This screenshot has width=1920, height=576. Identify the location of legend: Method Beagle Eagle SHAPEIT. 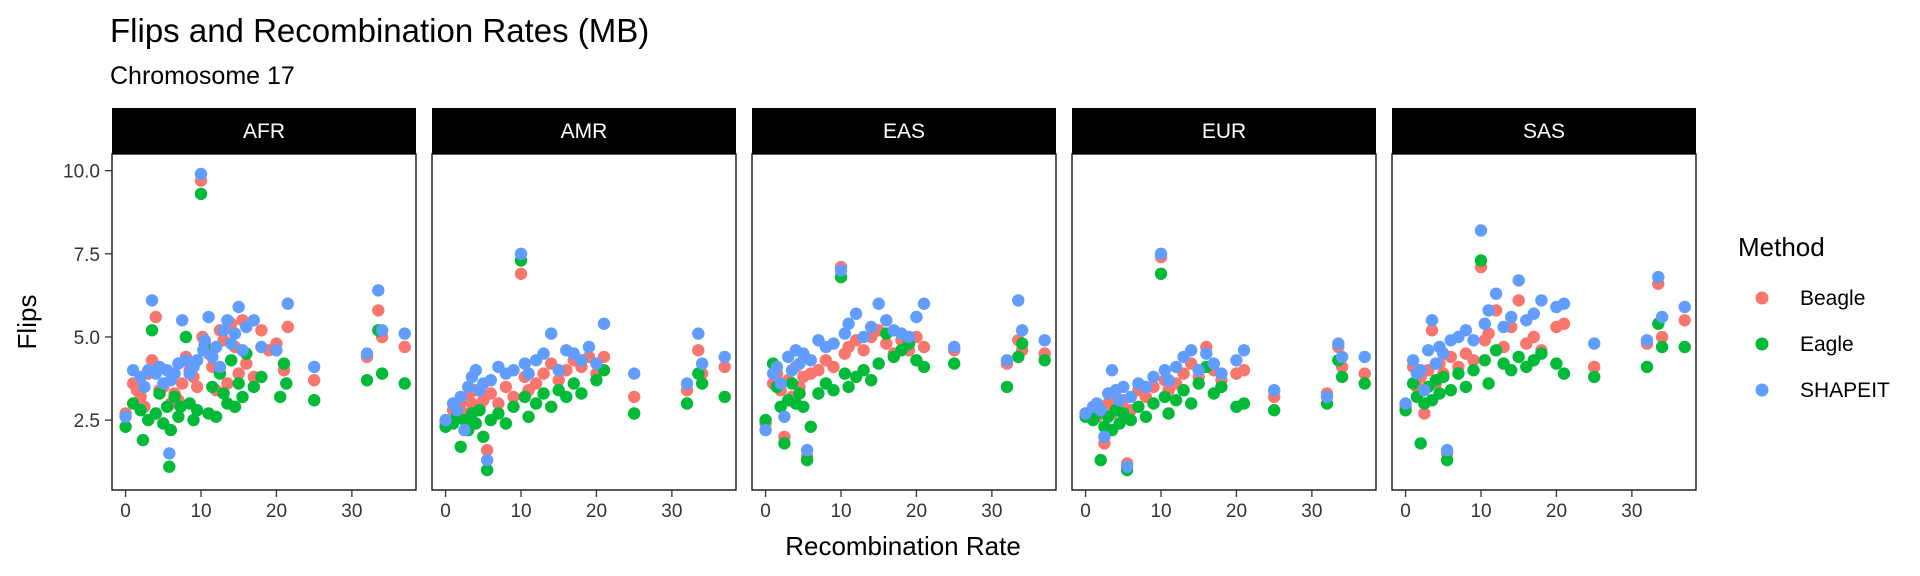
(1814, 317).